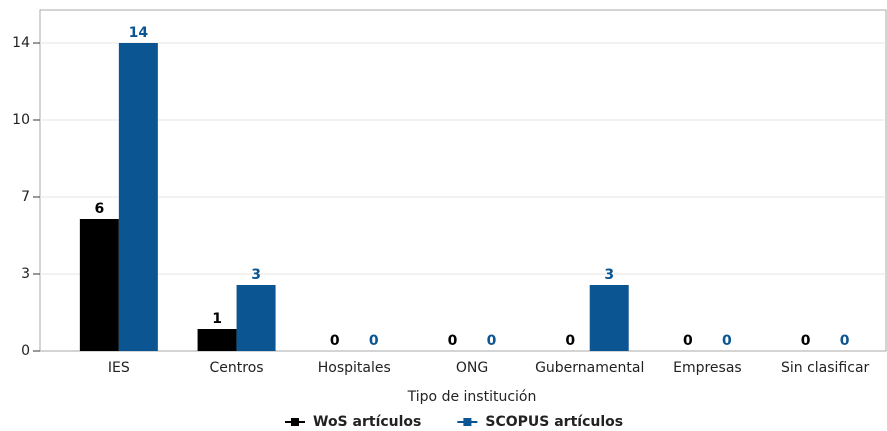 The height and width of the screenshot is (431, 887). What do you see at coordinates (589, 368) in the screenshot?
I see `x-tick-label: Gubernamental` at bounding box center [589, 368].